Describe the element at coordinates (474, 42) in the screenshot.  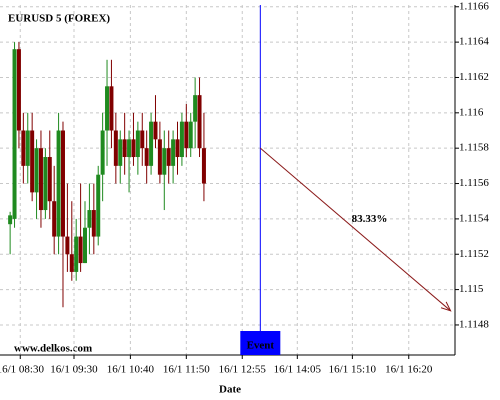
I see `y-tick-label: 1.1164` at that location.